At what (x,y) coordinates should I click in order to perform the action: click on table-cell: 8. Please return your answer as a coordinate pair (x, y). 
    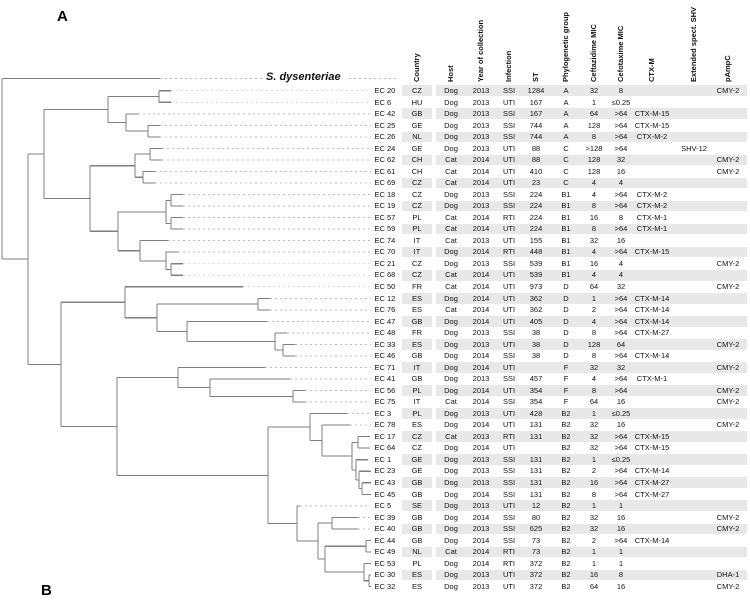
    Looking at the image, I should click on (621, 575).